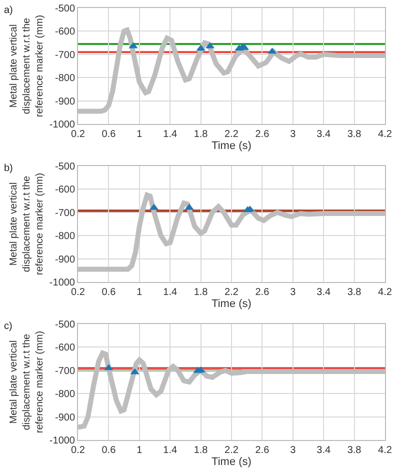 Image resolution: width=397 pixels, height=475 pixels. Describe the element at coordinates (8, 168) in the screenshot. I see `text: b)` at that location.